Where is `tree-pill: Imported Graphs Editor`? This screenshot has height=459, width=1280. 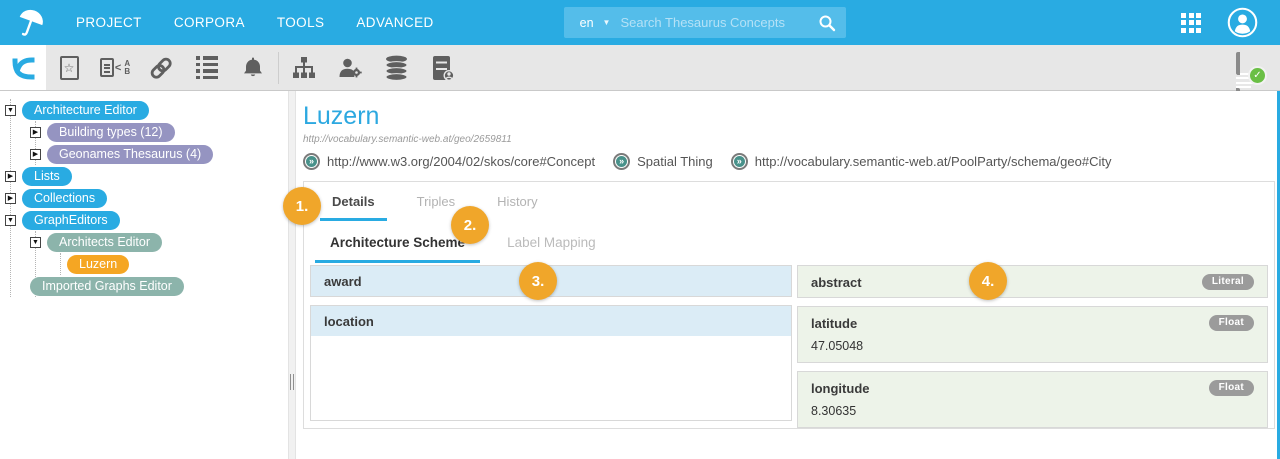 tree-pill: Imported Graphs Editor is located at coordinates (107, 286).